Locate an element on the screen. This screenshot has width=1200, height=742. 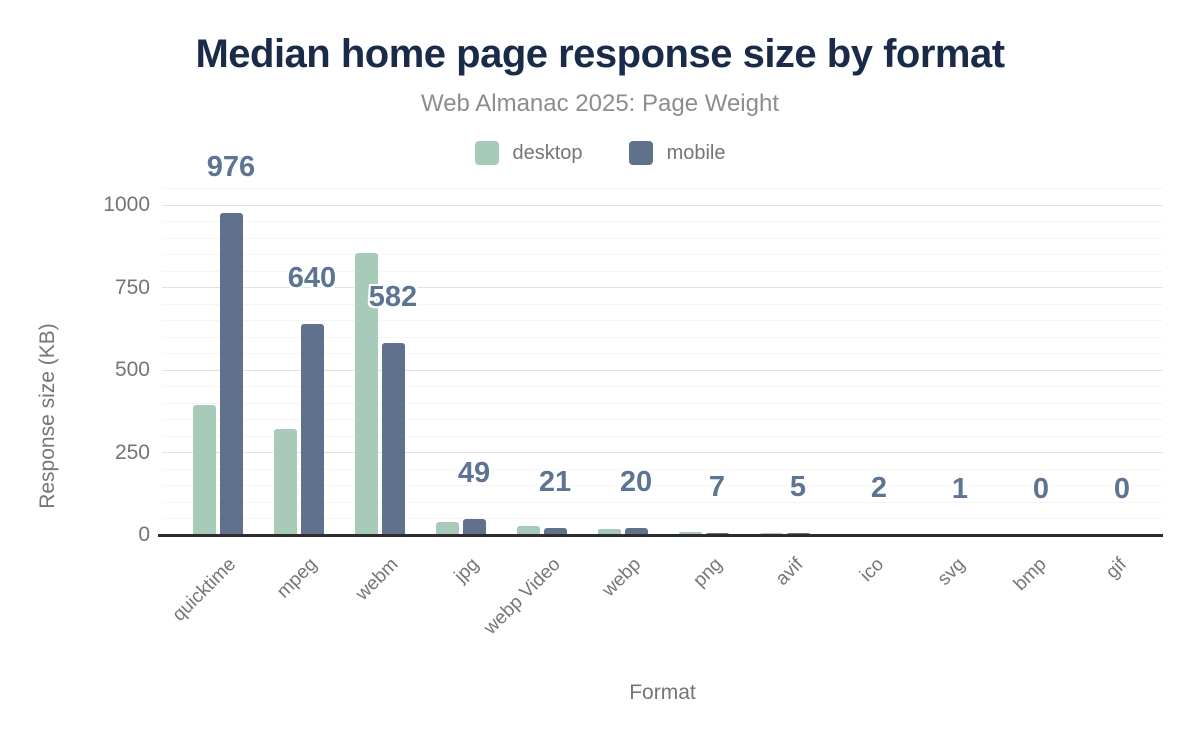
x-tick-label-webp-video: webp Video is located at coordinates (522, 596).